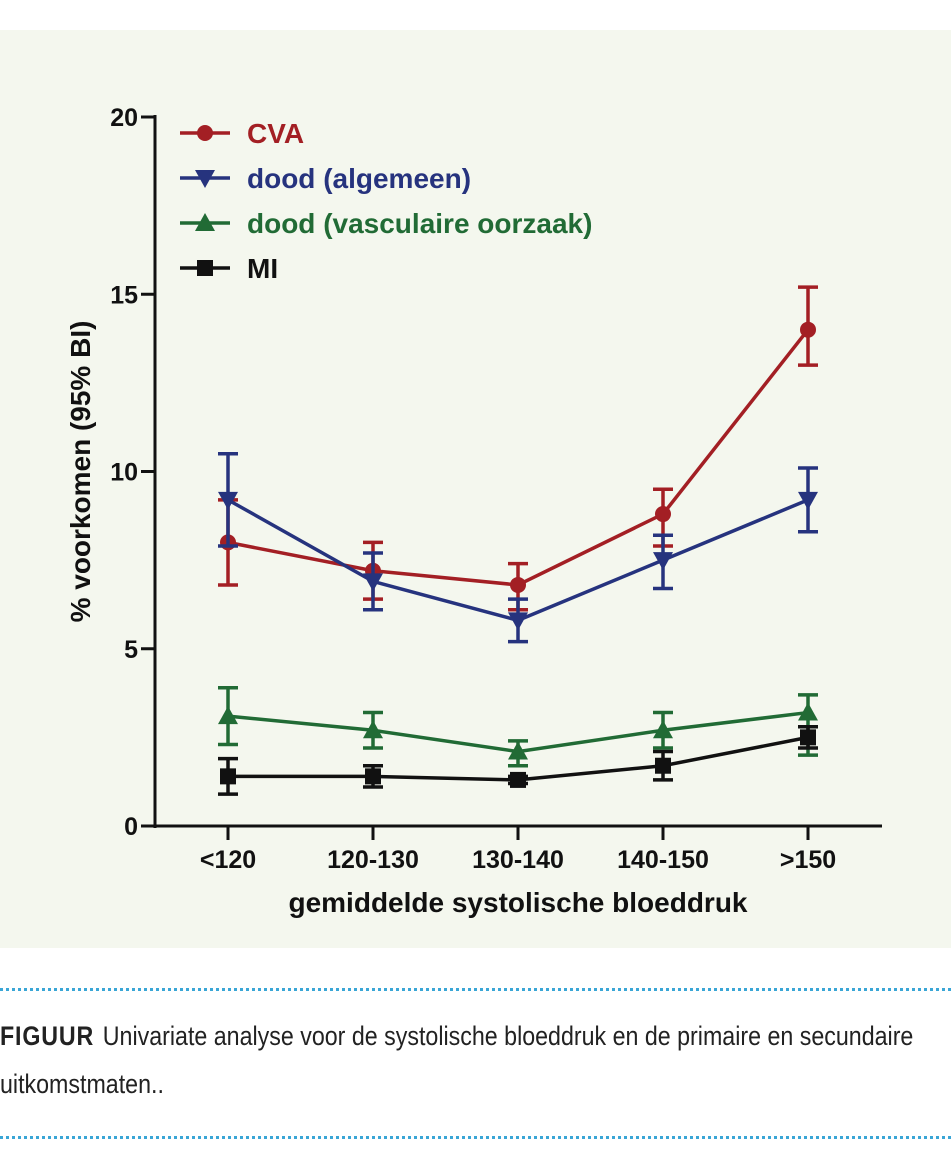 This screenshot has height=1150, width=951. I want to click on bottom-divider, so click(475, 1137).